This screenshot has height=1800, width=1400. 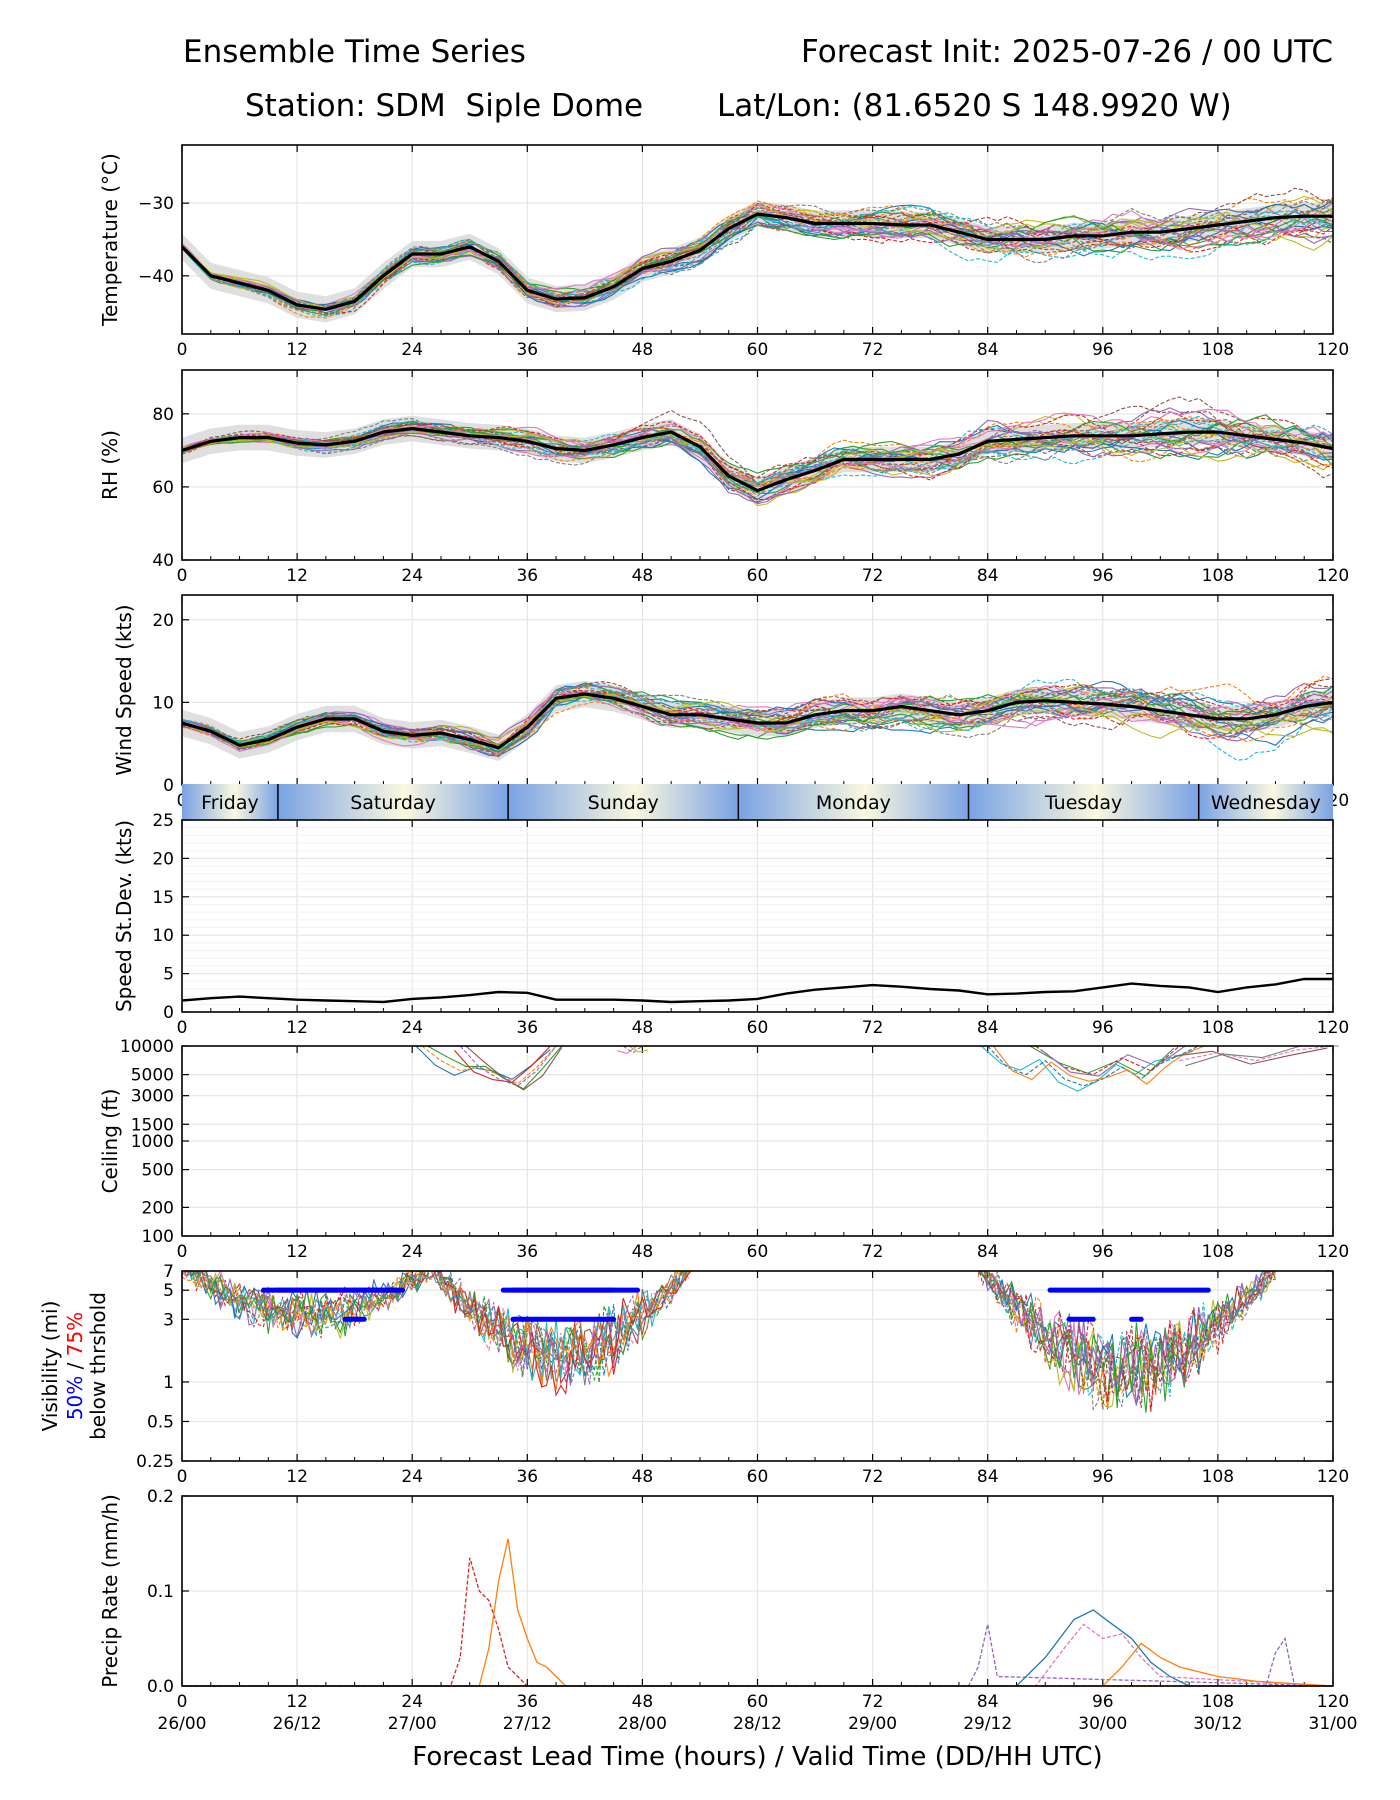 What do you see at coordinates (297, 350) in the screenshot?
I see `temperature-xtick-label: 12` at bounding box center [297, 350].